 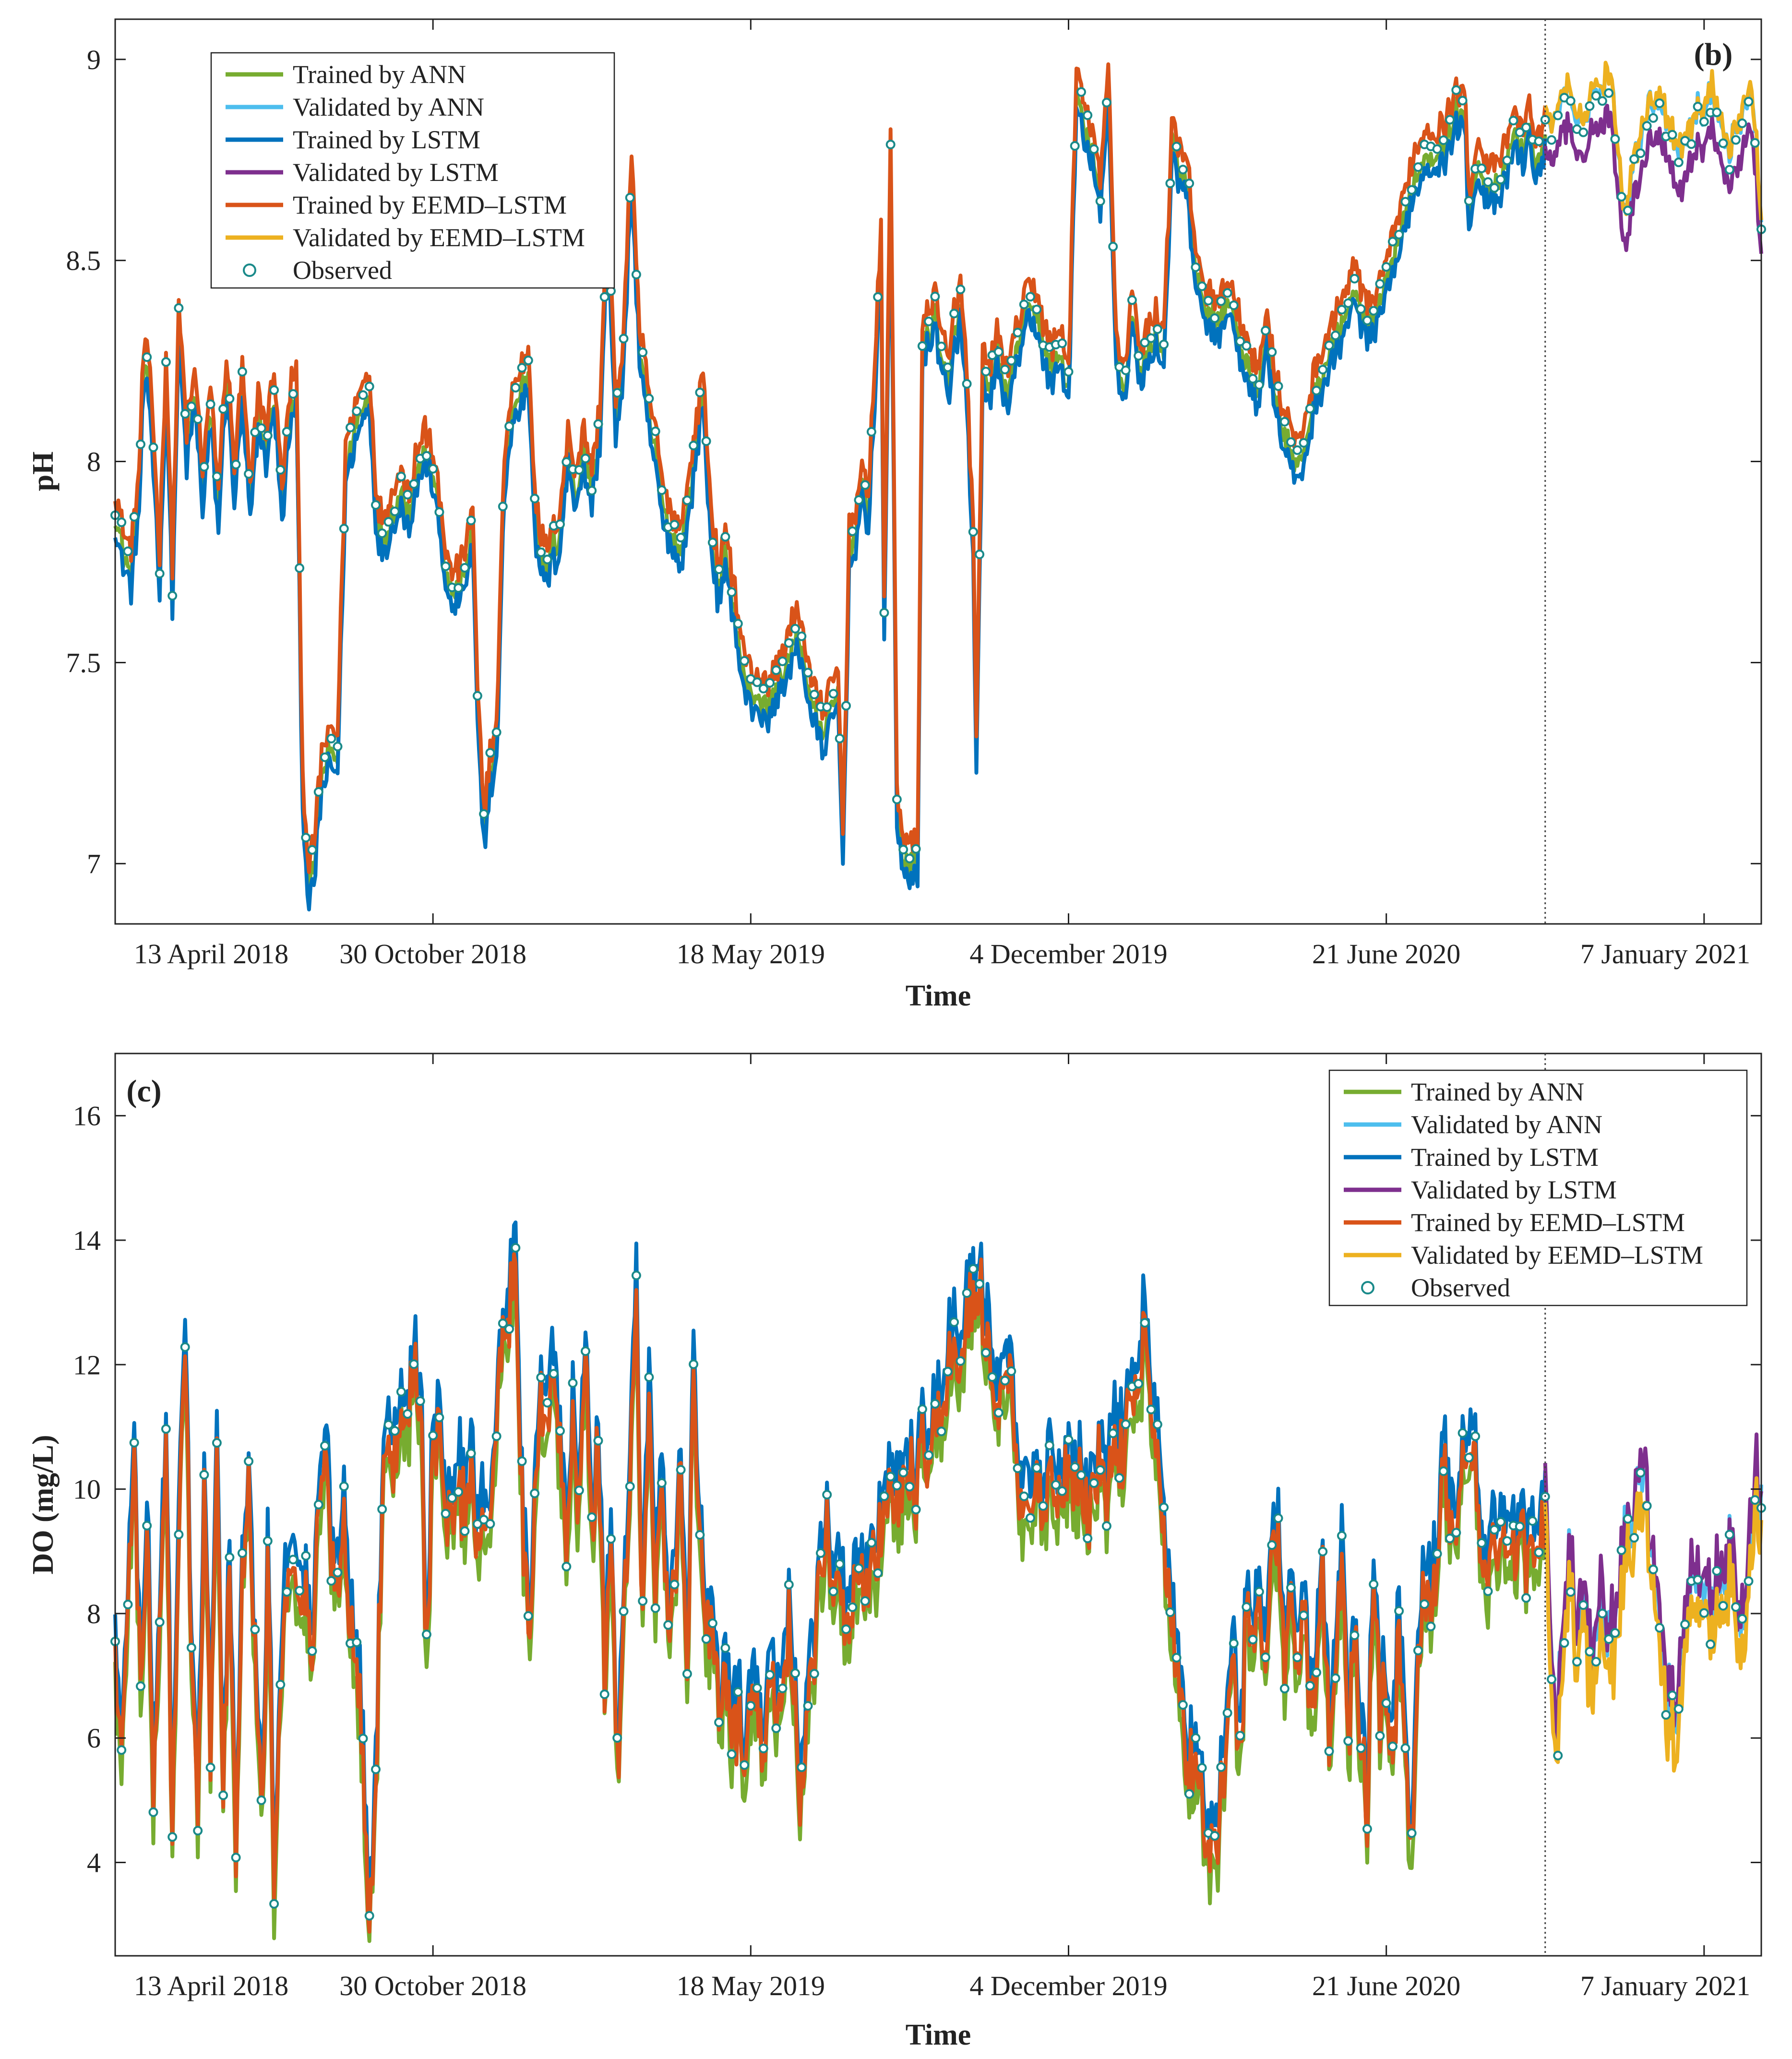 What do you see at coordinates (432, 1985) in the screenshot?
I see `do-xtick-label: 30 October 2018` at bounding box center [432, 1985].